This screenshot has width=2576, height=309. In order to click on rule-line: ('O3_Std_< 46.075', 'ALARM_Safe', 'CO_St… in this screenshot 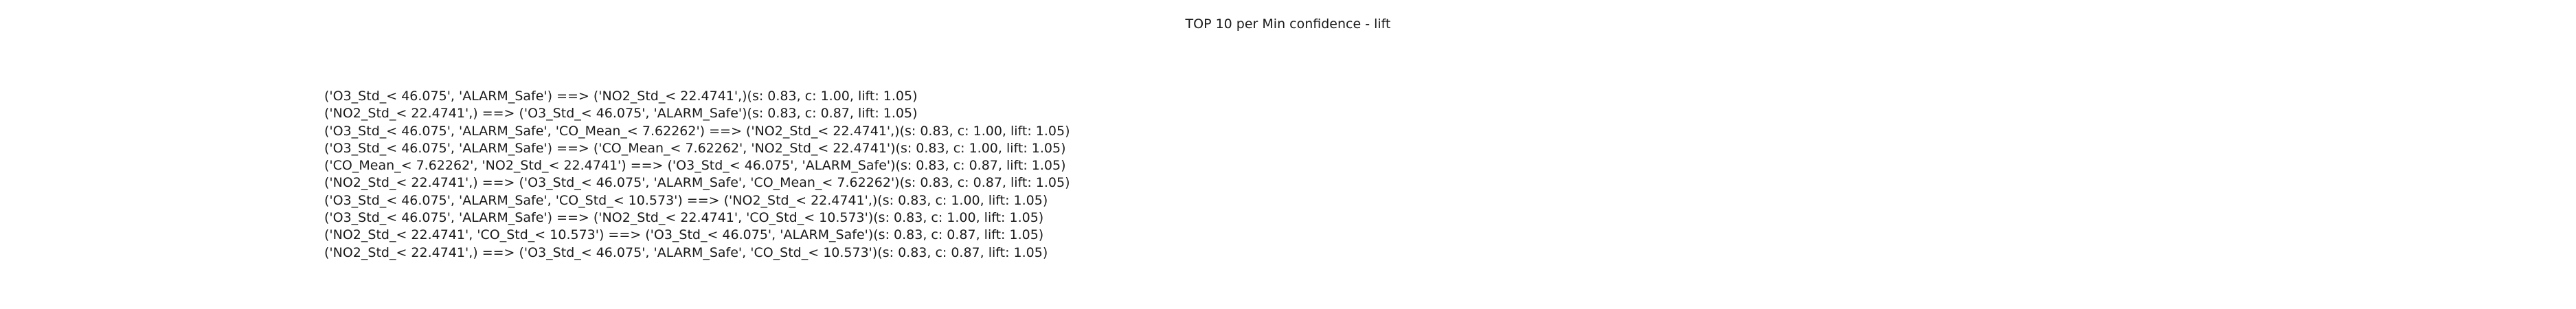, I will do `click(686, 200)`.